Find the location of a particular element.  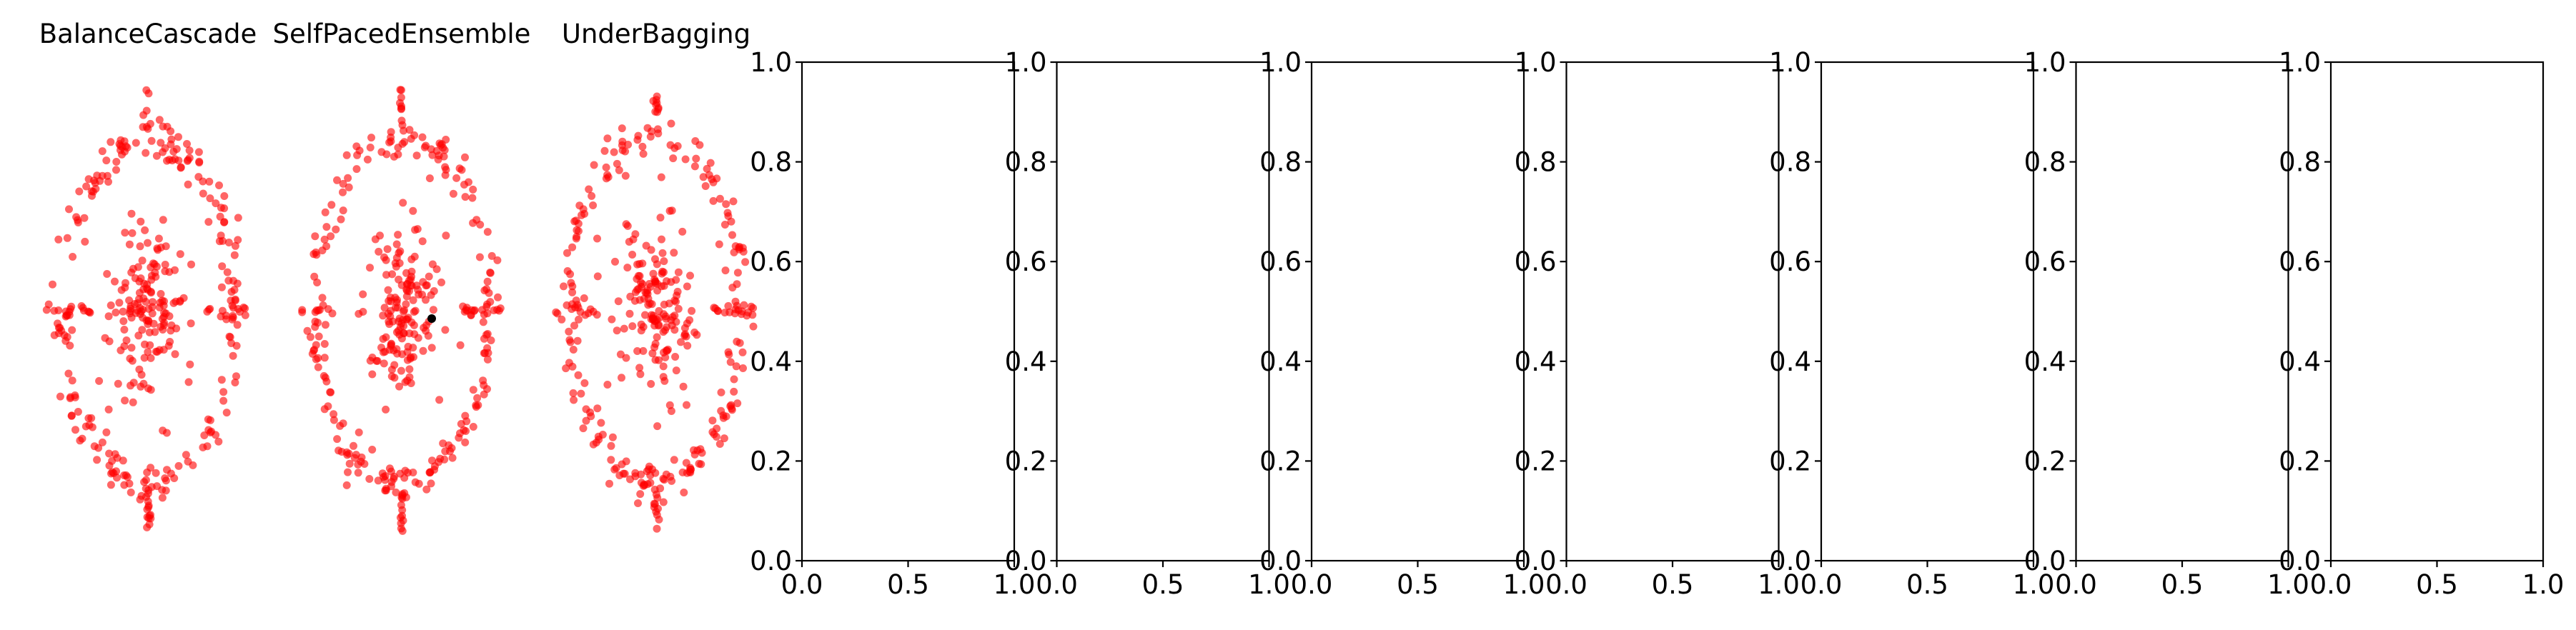

x-tick-label: 1.0 is located at coordinates (1779, 584).